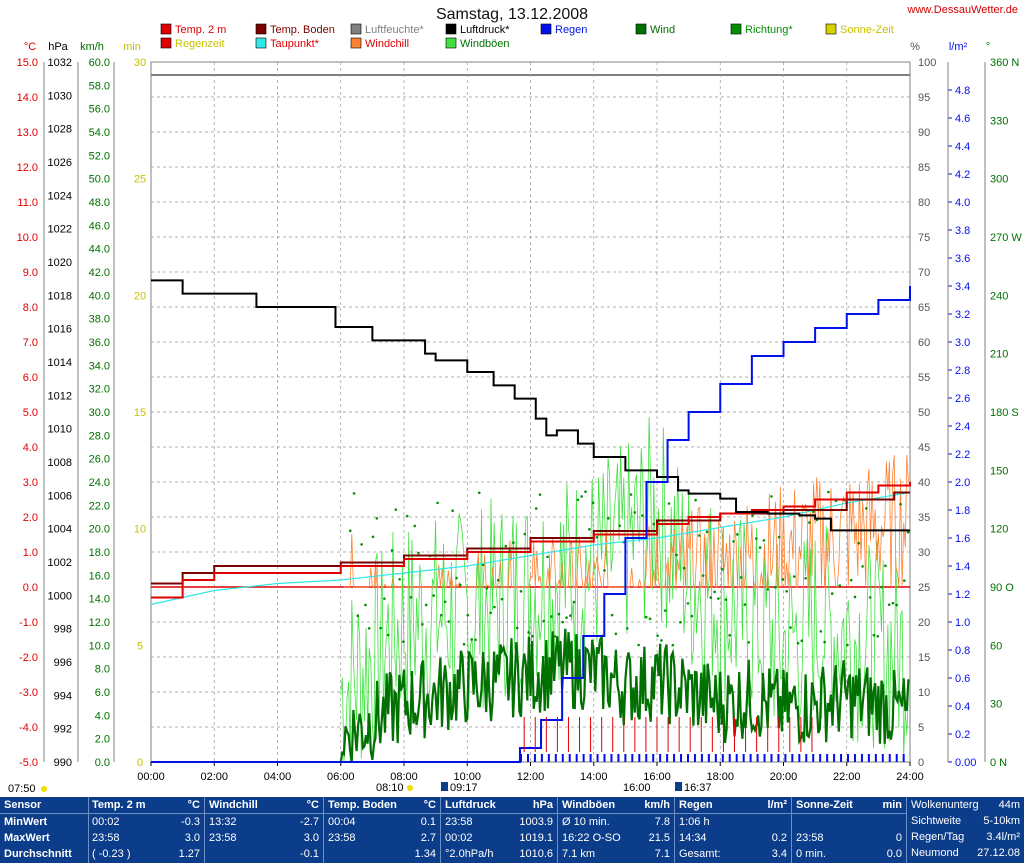  Describe the element at coordinates (733, 830) in the screenshot. I see `stats-column: Regen l/m² 1:06 h 14:34 0.2 Gesamt: 3.4` at that location.